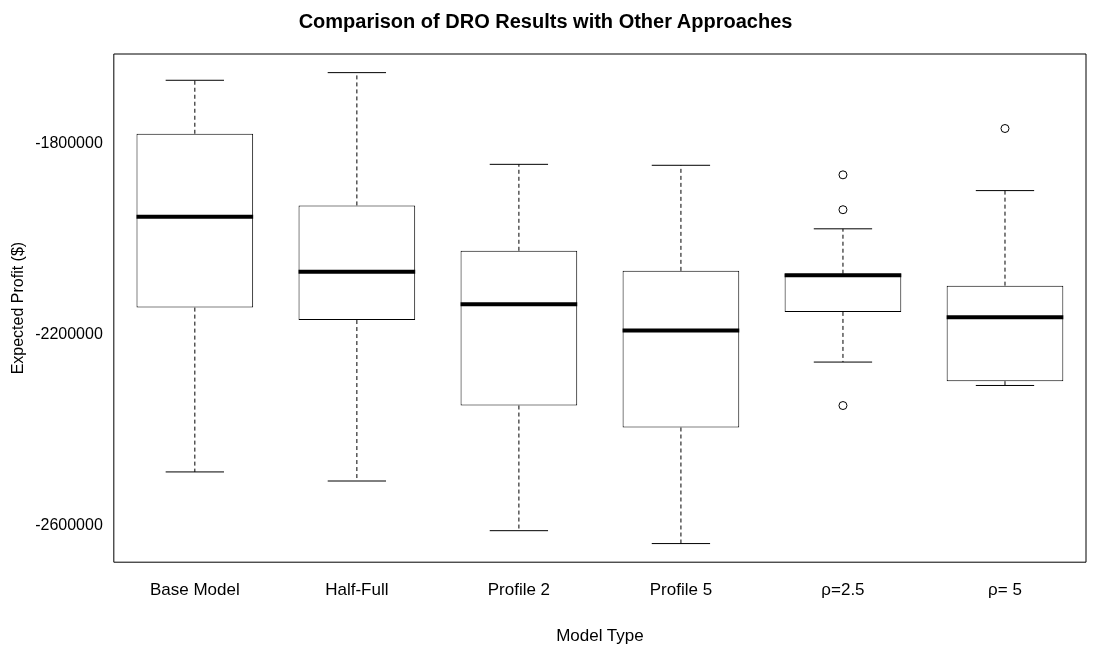  What do you see at coordinates (69, 333) in the screenshot?
I see `y-tick-label: -2200000` at bounding box center [69, 333].